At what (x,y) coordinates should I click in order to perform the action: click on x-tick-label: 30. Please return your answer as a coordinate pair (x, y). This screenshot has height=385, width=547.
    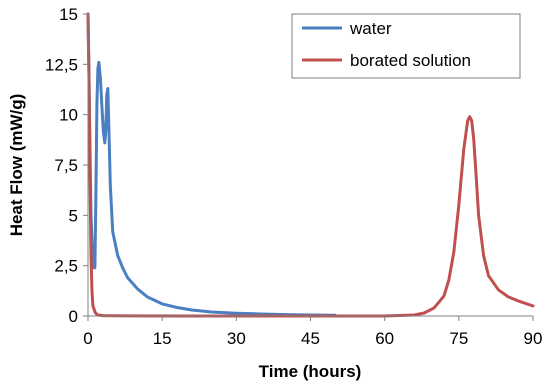
    Looking at the image, I should click on (236, 338).